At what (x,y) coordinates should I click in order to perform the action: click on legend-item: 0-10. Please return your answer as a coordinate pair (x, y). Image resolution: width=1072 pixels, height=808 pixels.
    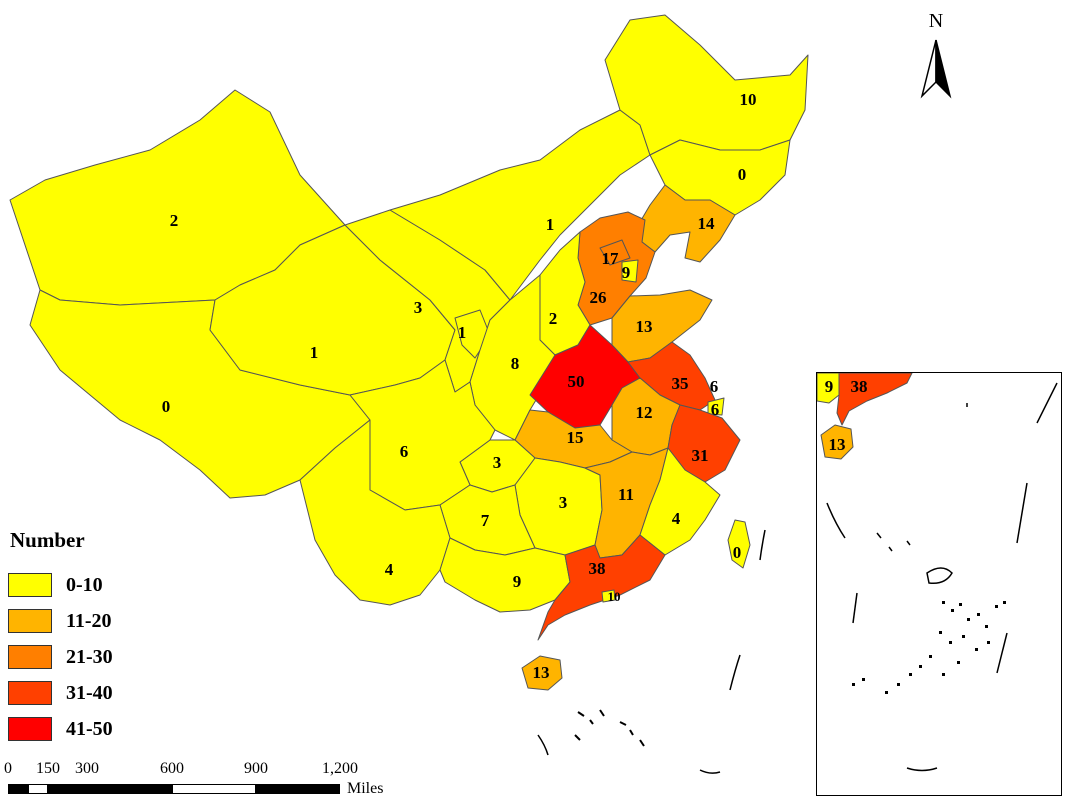
    Looking at the image, I should click on (108, 585).